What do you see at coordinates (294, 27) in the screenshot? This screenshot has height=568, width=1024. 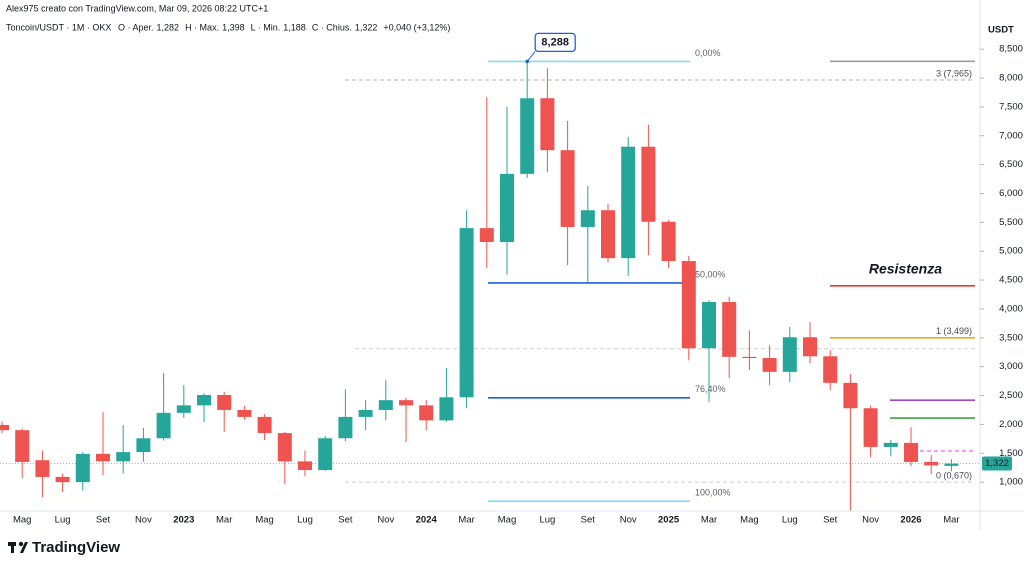 I see `legend-text: 1,188` at bounding box center [294, 27].